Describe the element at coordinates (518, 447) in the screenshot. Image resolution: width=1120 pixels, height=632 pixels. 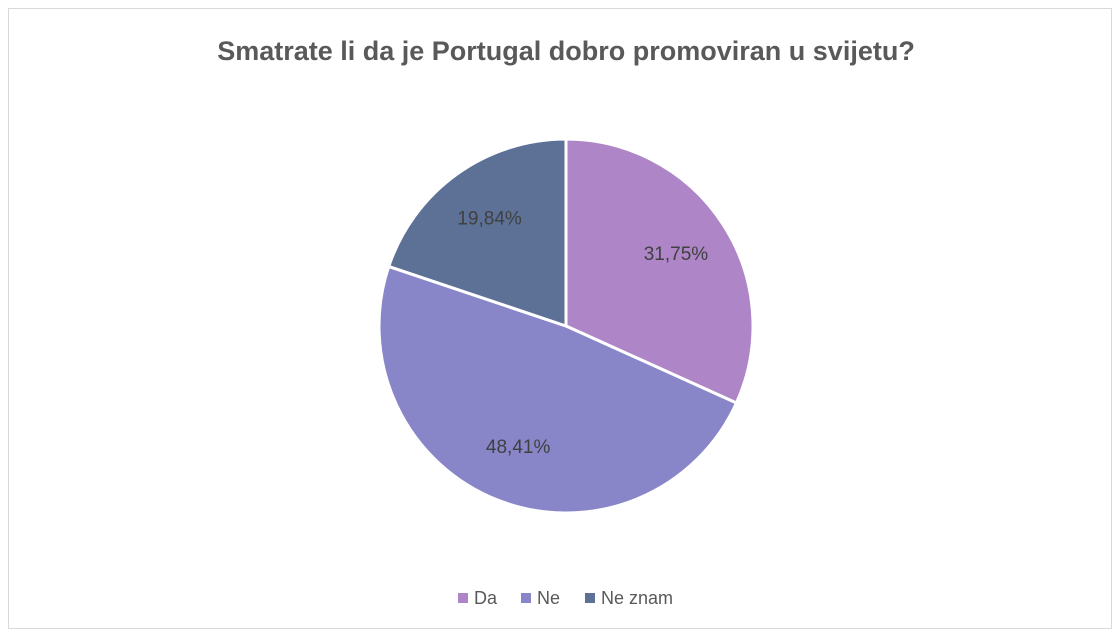
I see `data-label: 48,41%` at that location.